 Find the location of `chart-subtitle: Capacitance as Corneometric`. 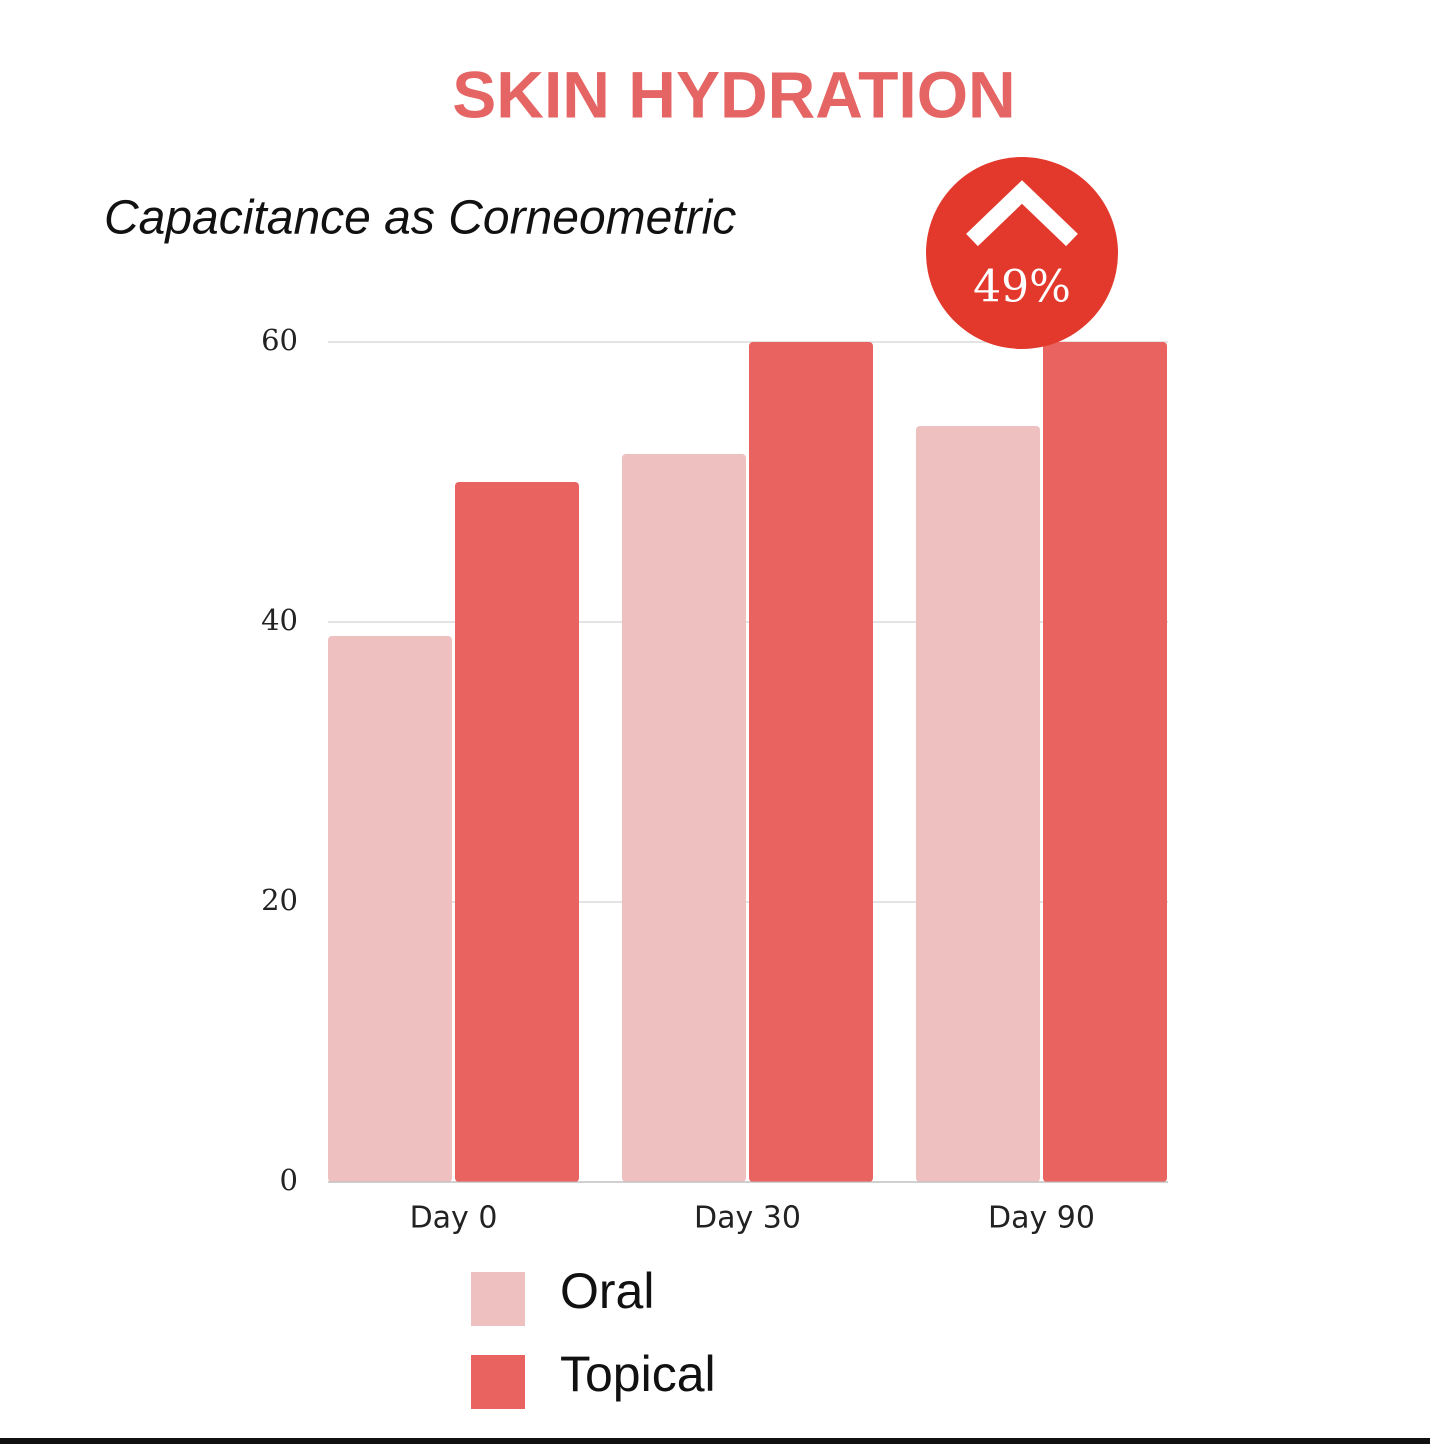

chart-subtitle: Capacitance as Corneometric is located at coordinates (420, 218).